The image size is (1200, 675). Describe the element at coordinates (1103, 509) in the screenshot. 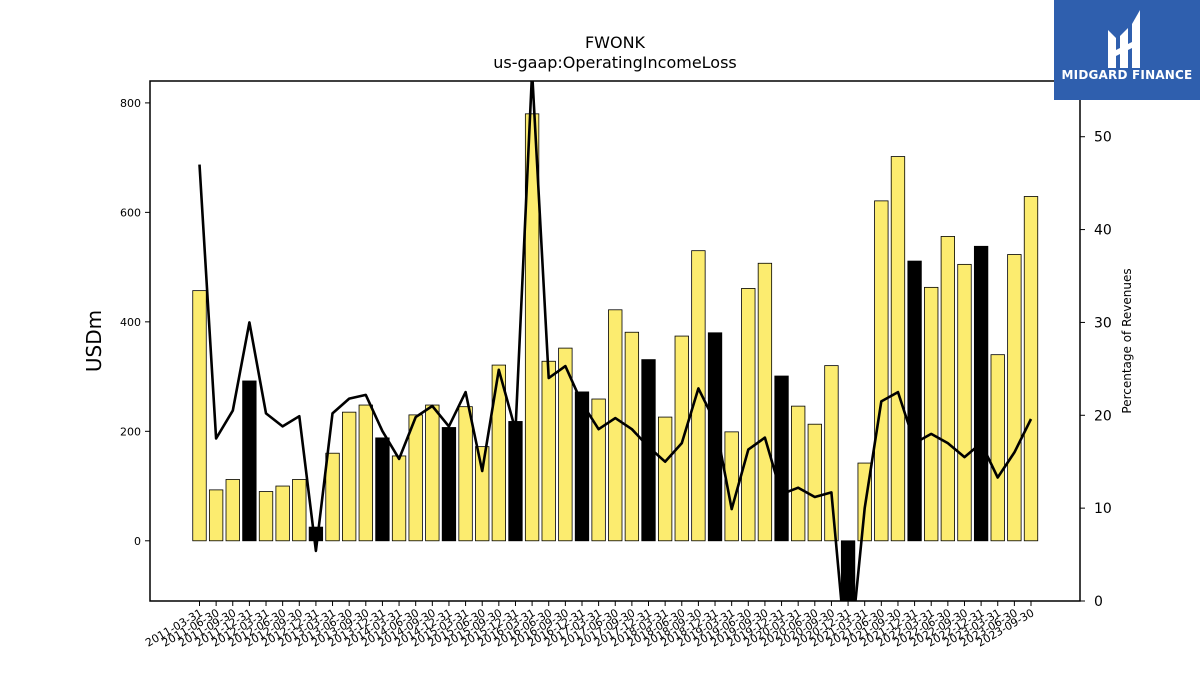

I see `y2-tick-label: 10` at that location.